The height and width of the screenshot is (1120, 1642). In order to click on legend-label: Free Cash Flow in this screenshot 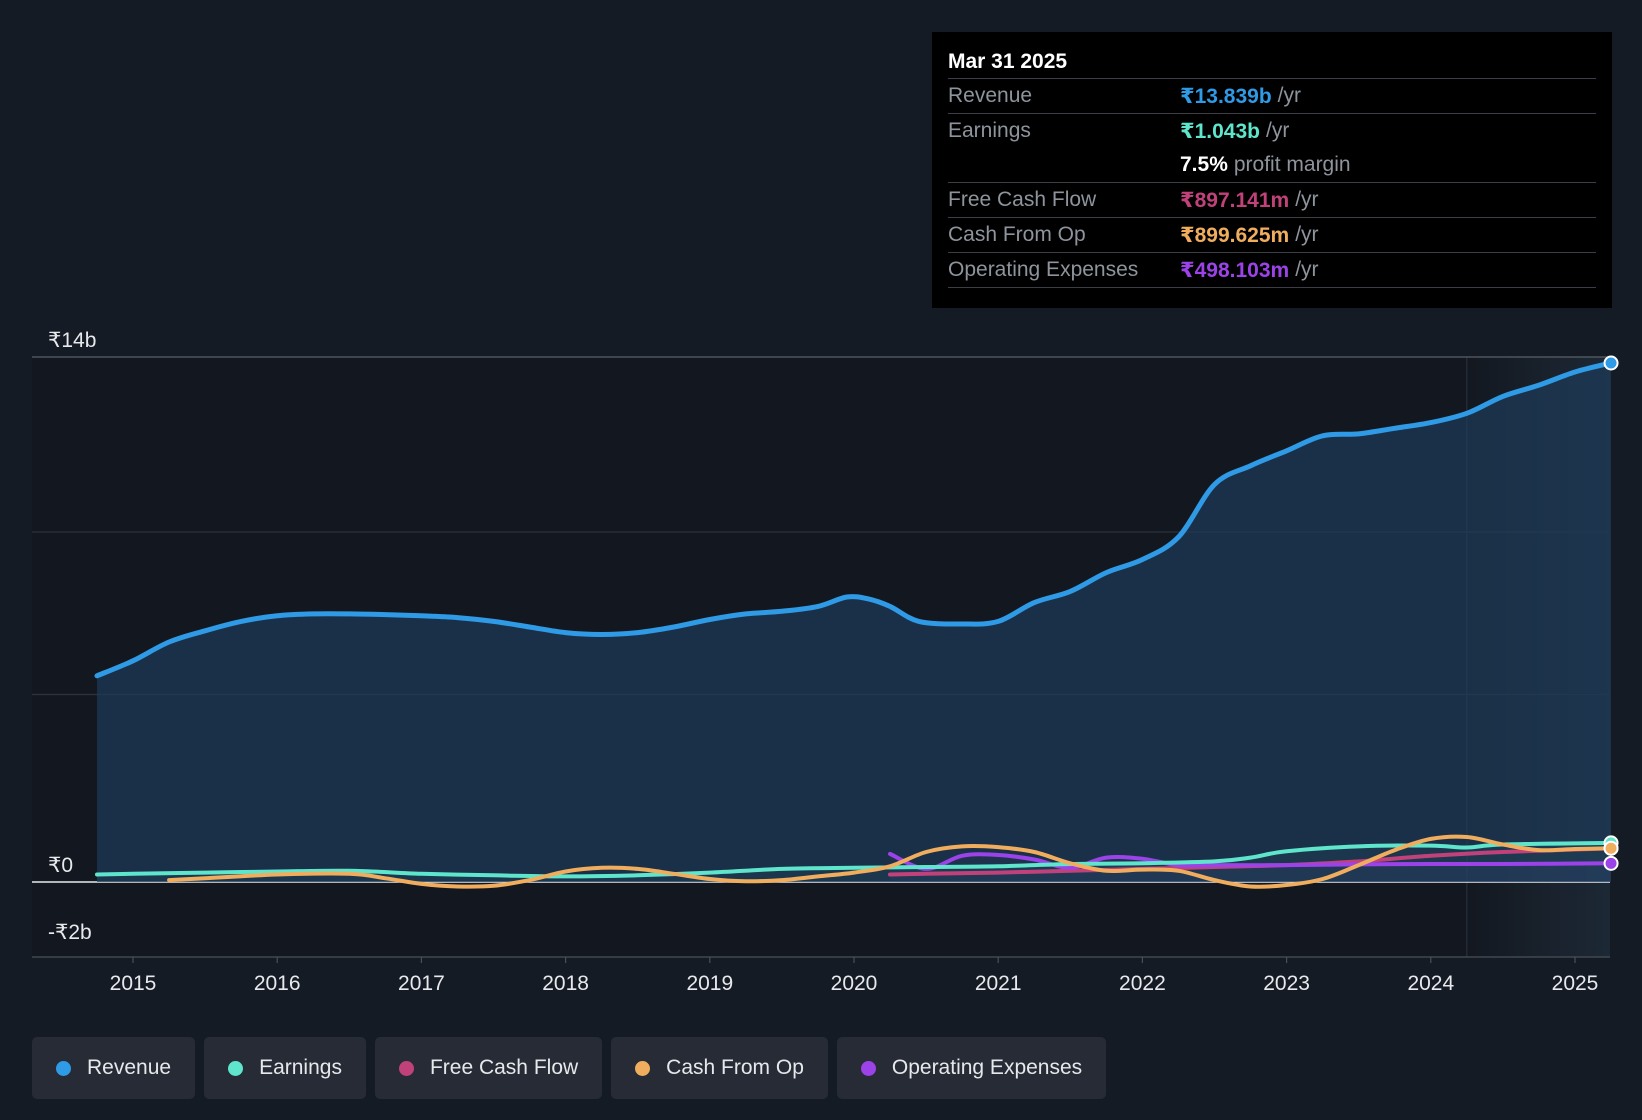, I will do `click(504, 1067)`.